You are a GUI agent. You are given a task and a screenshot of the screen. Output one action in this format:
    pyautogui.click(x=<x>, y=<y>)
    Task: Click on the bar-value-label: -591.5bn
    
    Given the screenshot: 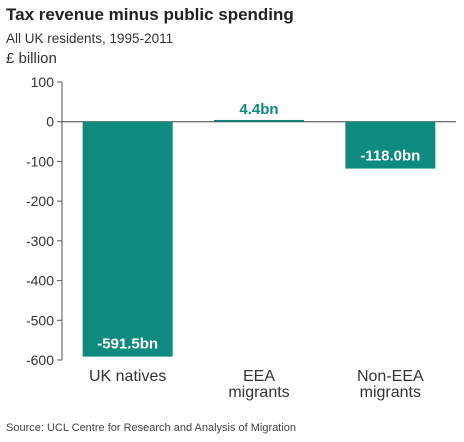 What is the action you would take?
    pyautogui.click(x=127, y=344)
    